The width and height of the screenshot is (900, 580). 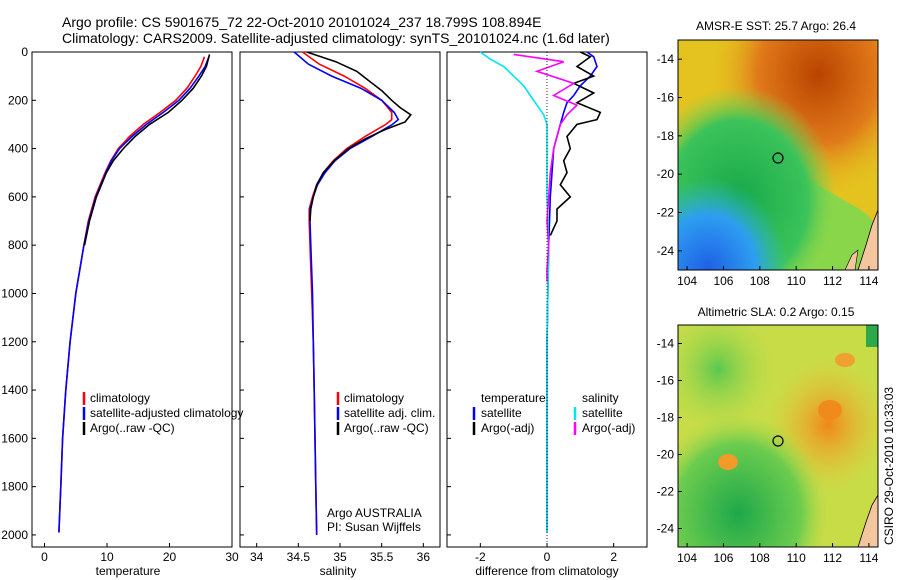 I want to click on y-tick-label: 1000, so click(x=14, y=293).